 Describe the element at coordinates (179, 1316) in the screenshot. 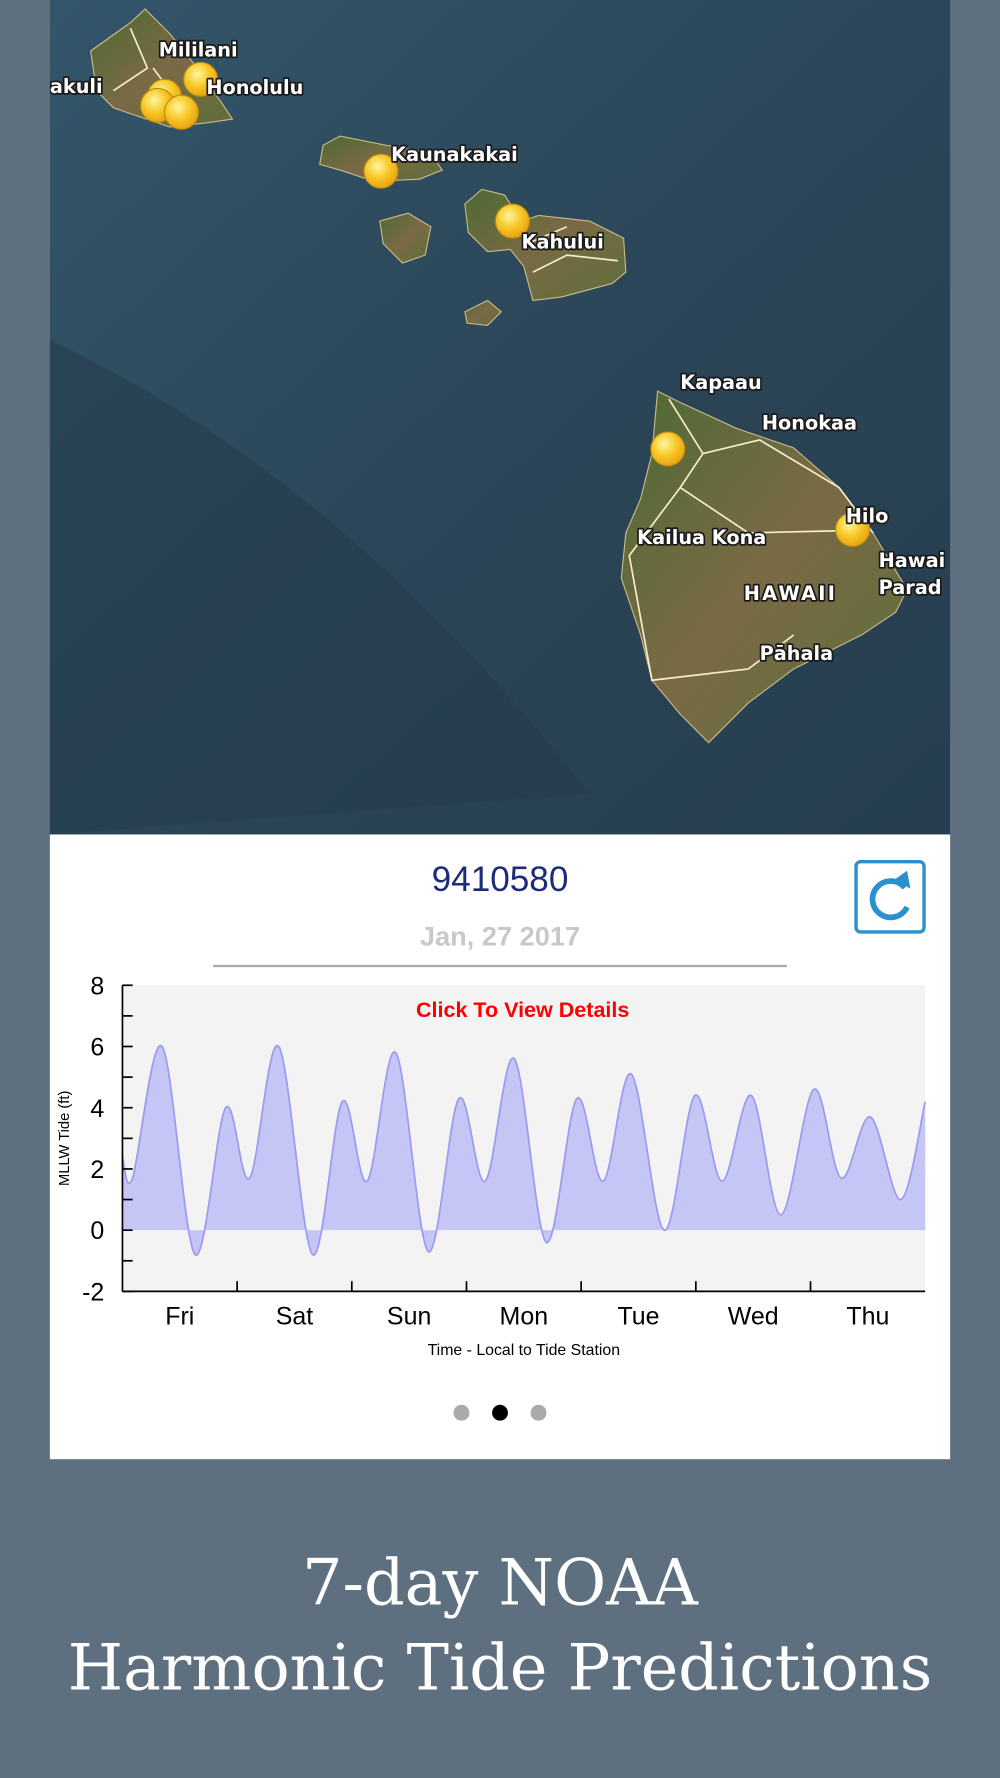

I see `x-category-label: Fri` at that location.